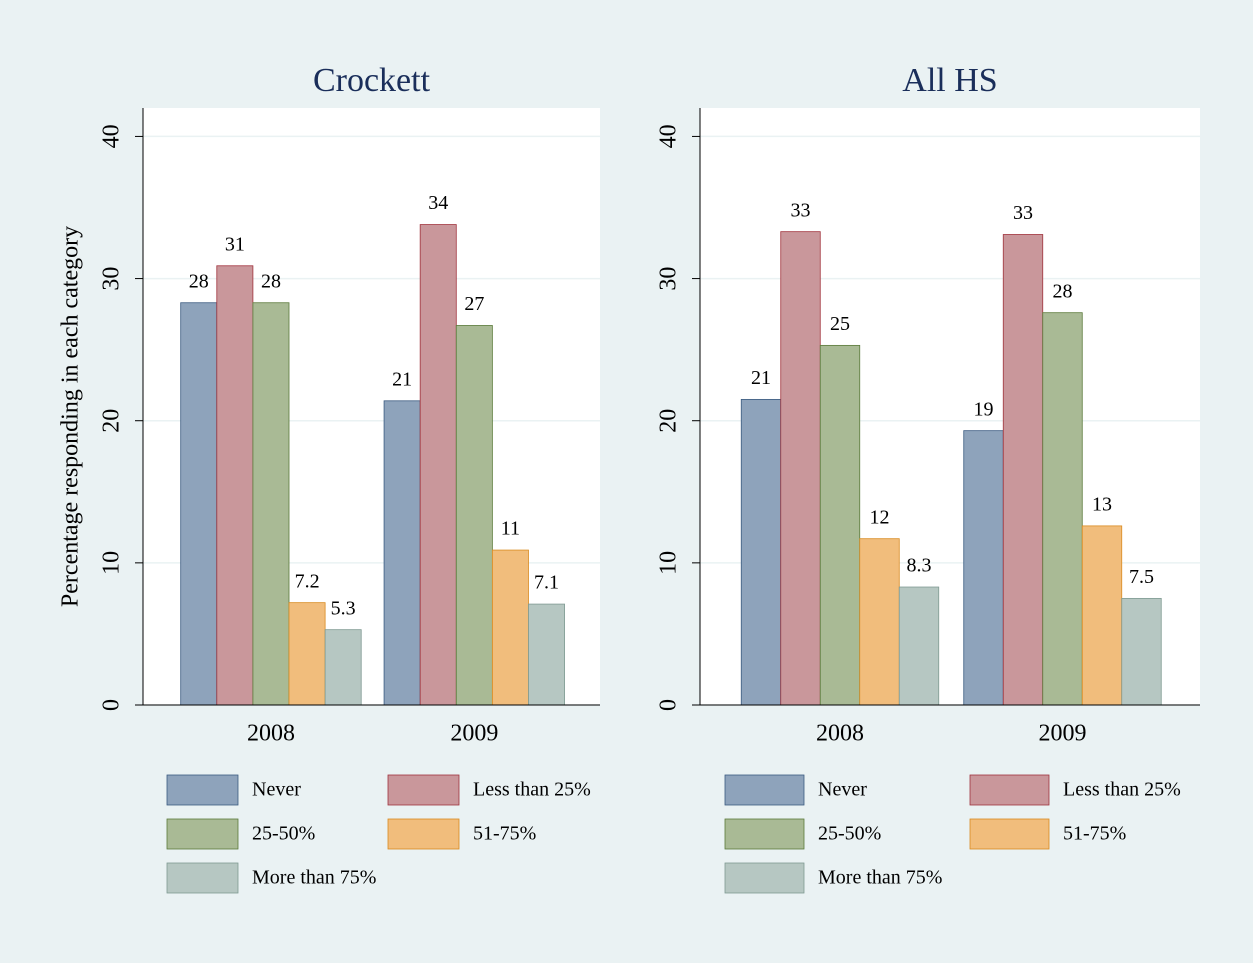 The image size is (1253, 963). I want to click on data-label: 27, so click(474, 304).